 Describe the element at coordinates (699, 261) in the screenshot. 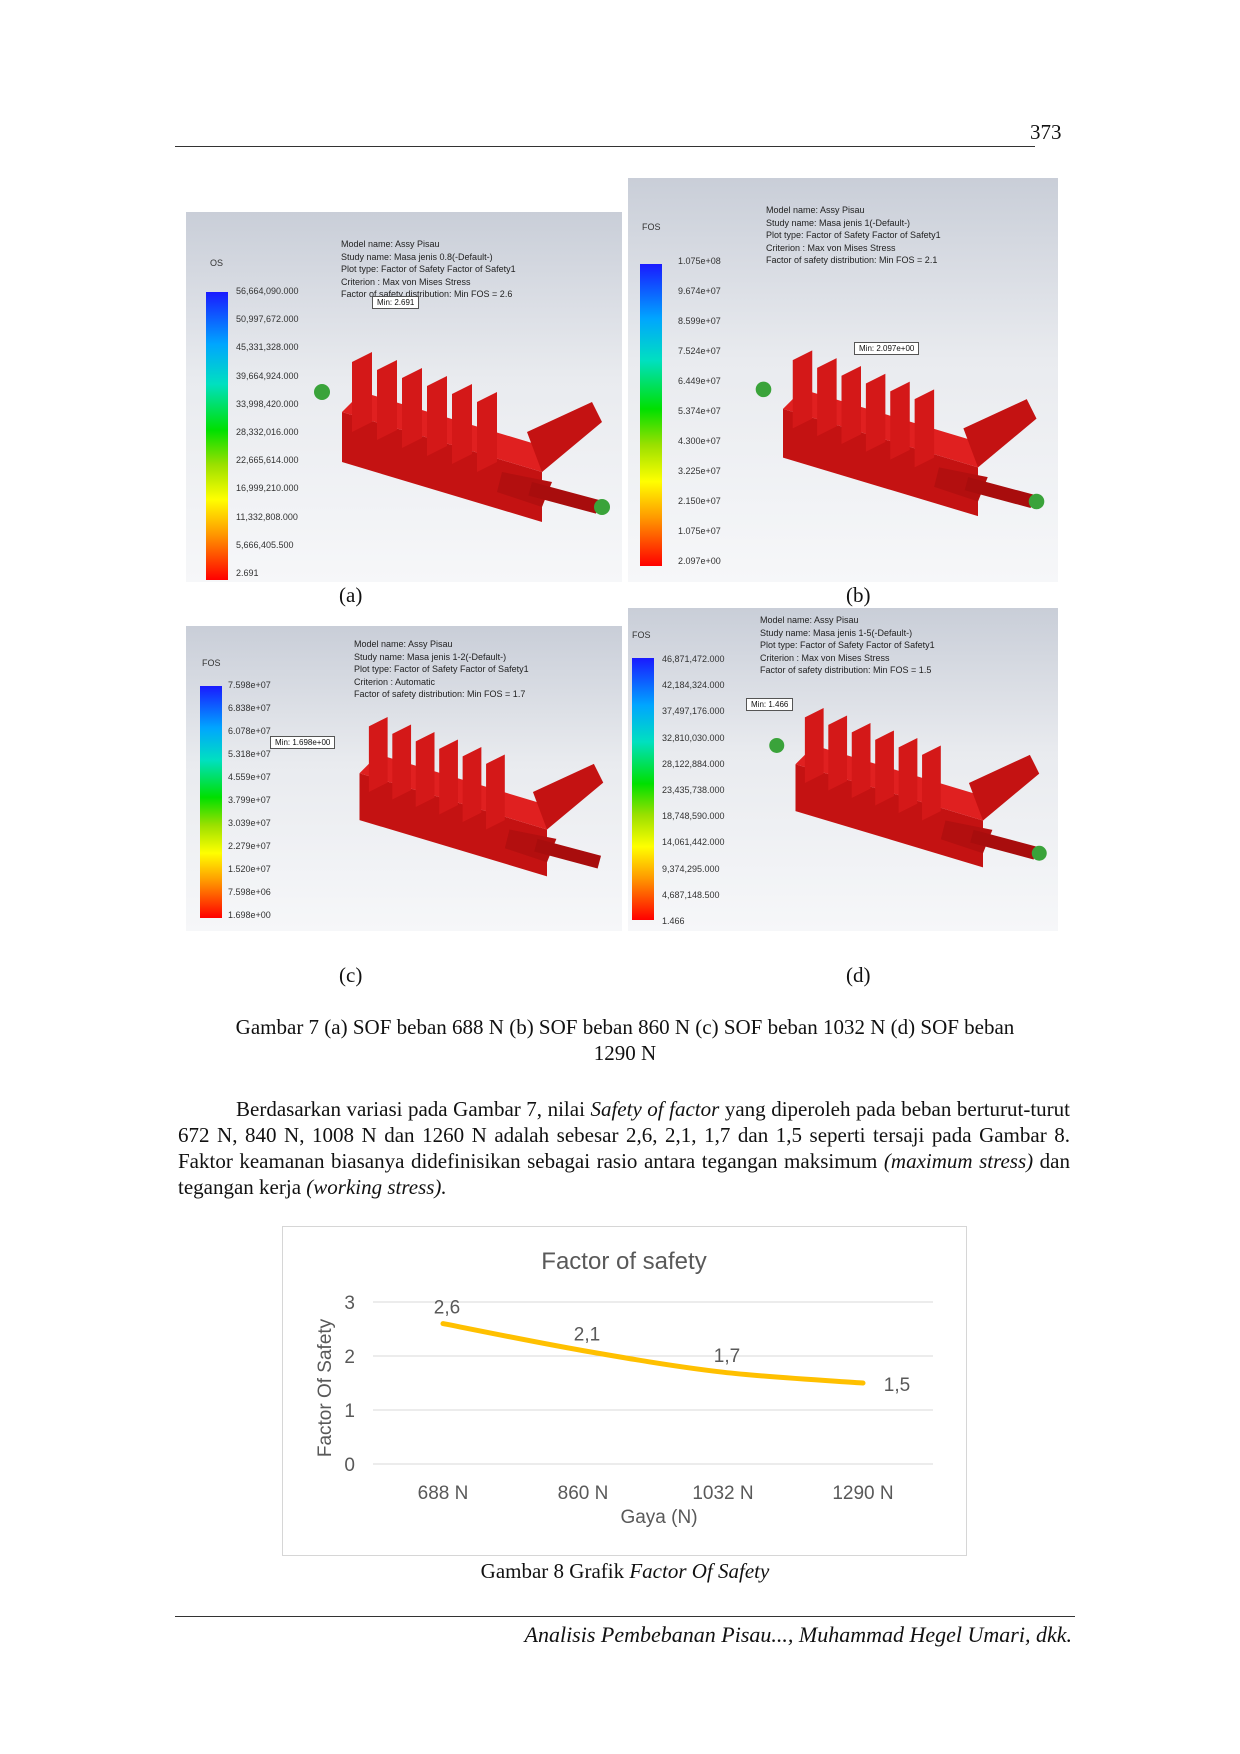

I see `tick-label: 1.075e+08` at that location.